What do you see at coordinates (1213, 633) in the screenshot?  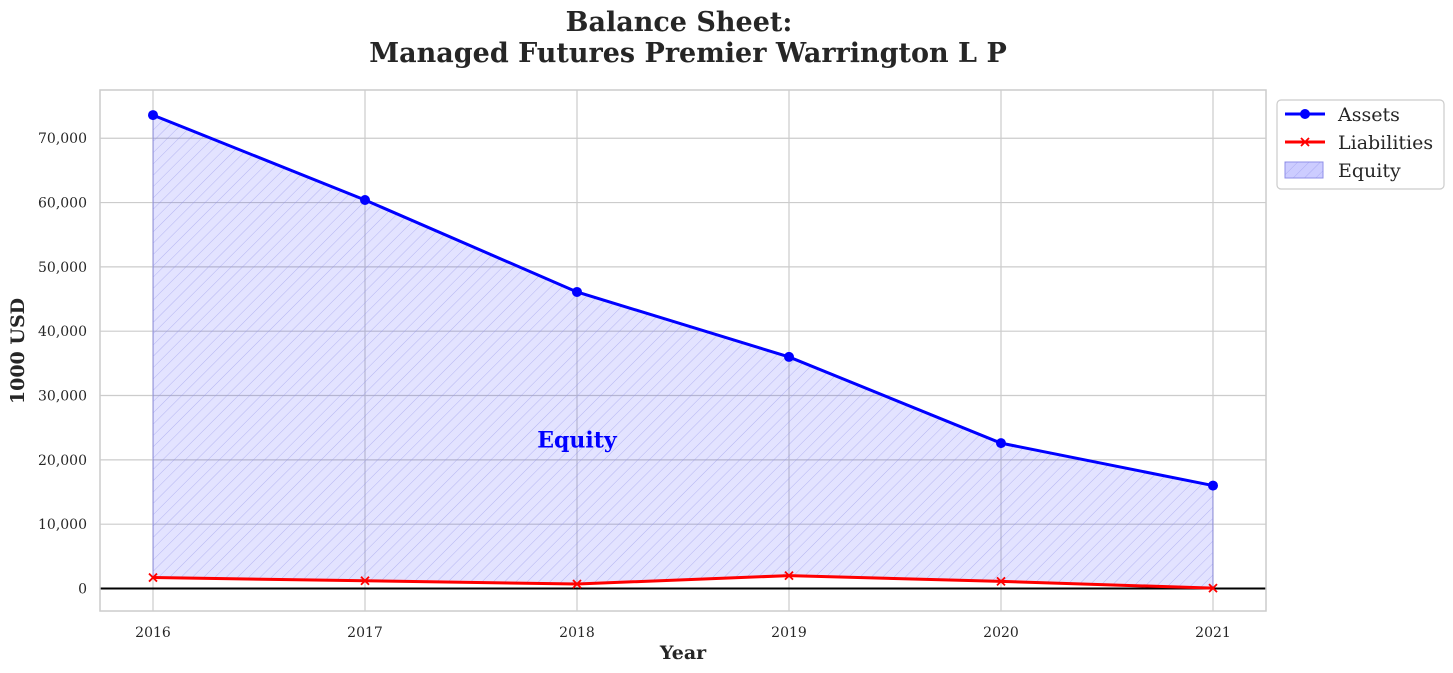 I see `x-tick-label: 2021` at bounding box center [1213, 633].